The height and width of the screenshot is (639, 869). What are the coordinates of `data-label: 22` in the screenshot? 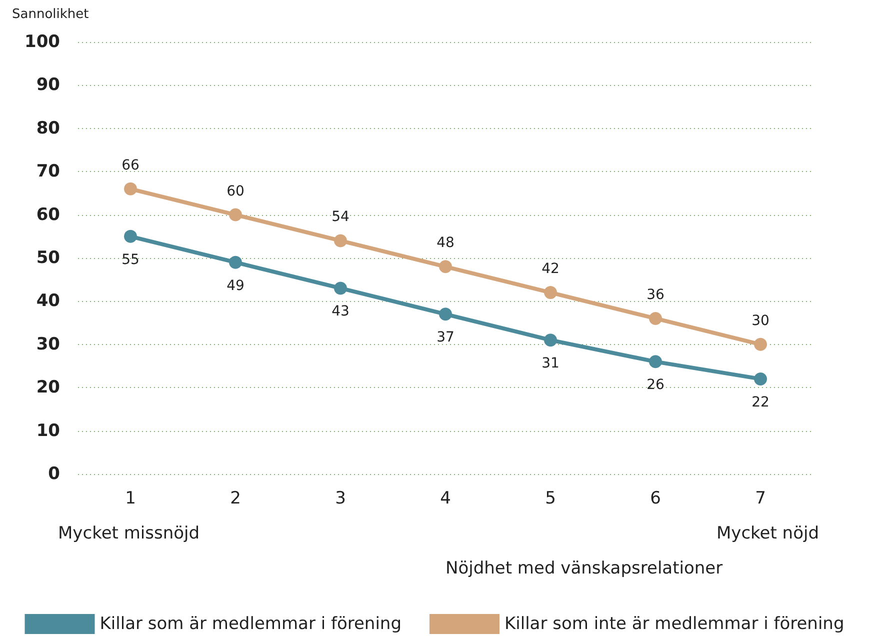 It's located at (761, 402).